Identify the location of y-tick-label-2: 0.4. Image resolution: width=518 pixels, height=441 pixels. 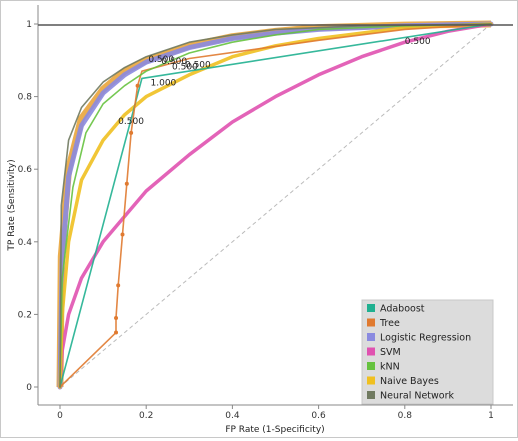
(25, 243).